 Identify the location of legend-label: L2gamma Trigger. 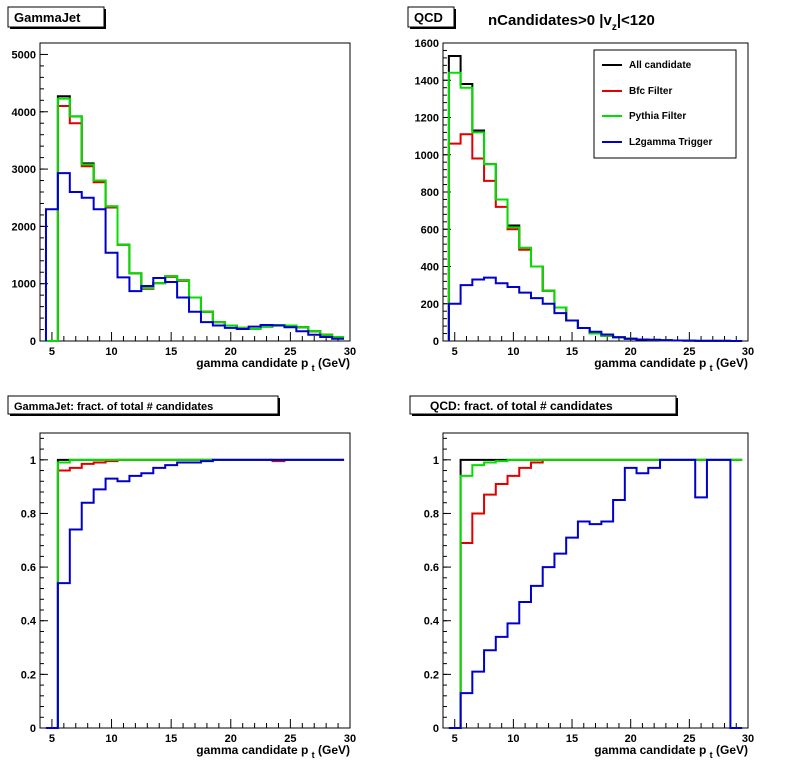
(670, 142).